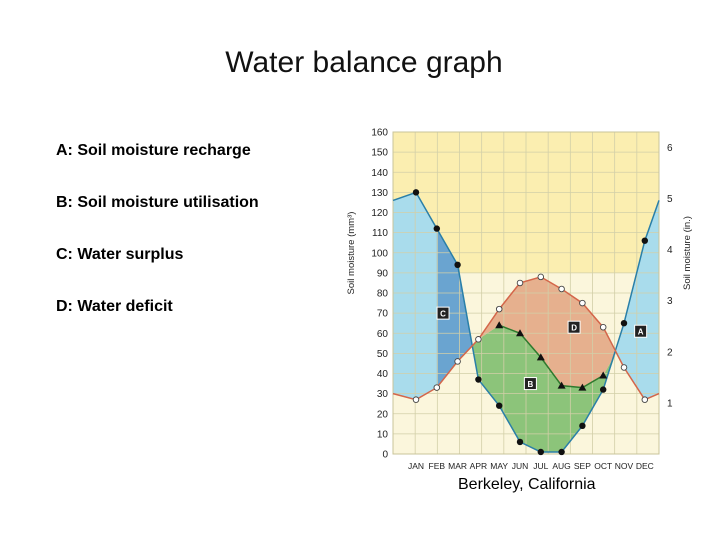 The width and height of the screenshot is (728, 546). I want to click on y-tick-left: 80, so click(383, 294).